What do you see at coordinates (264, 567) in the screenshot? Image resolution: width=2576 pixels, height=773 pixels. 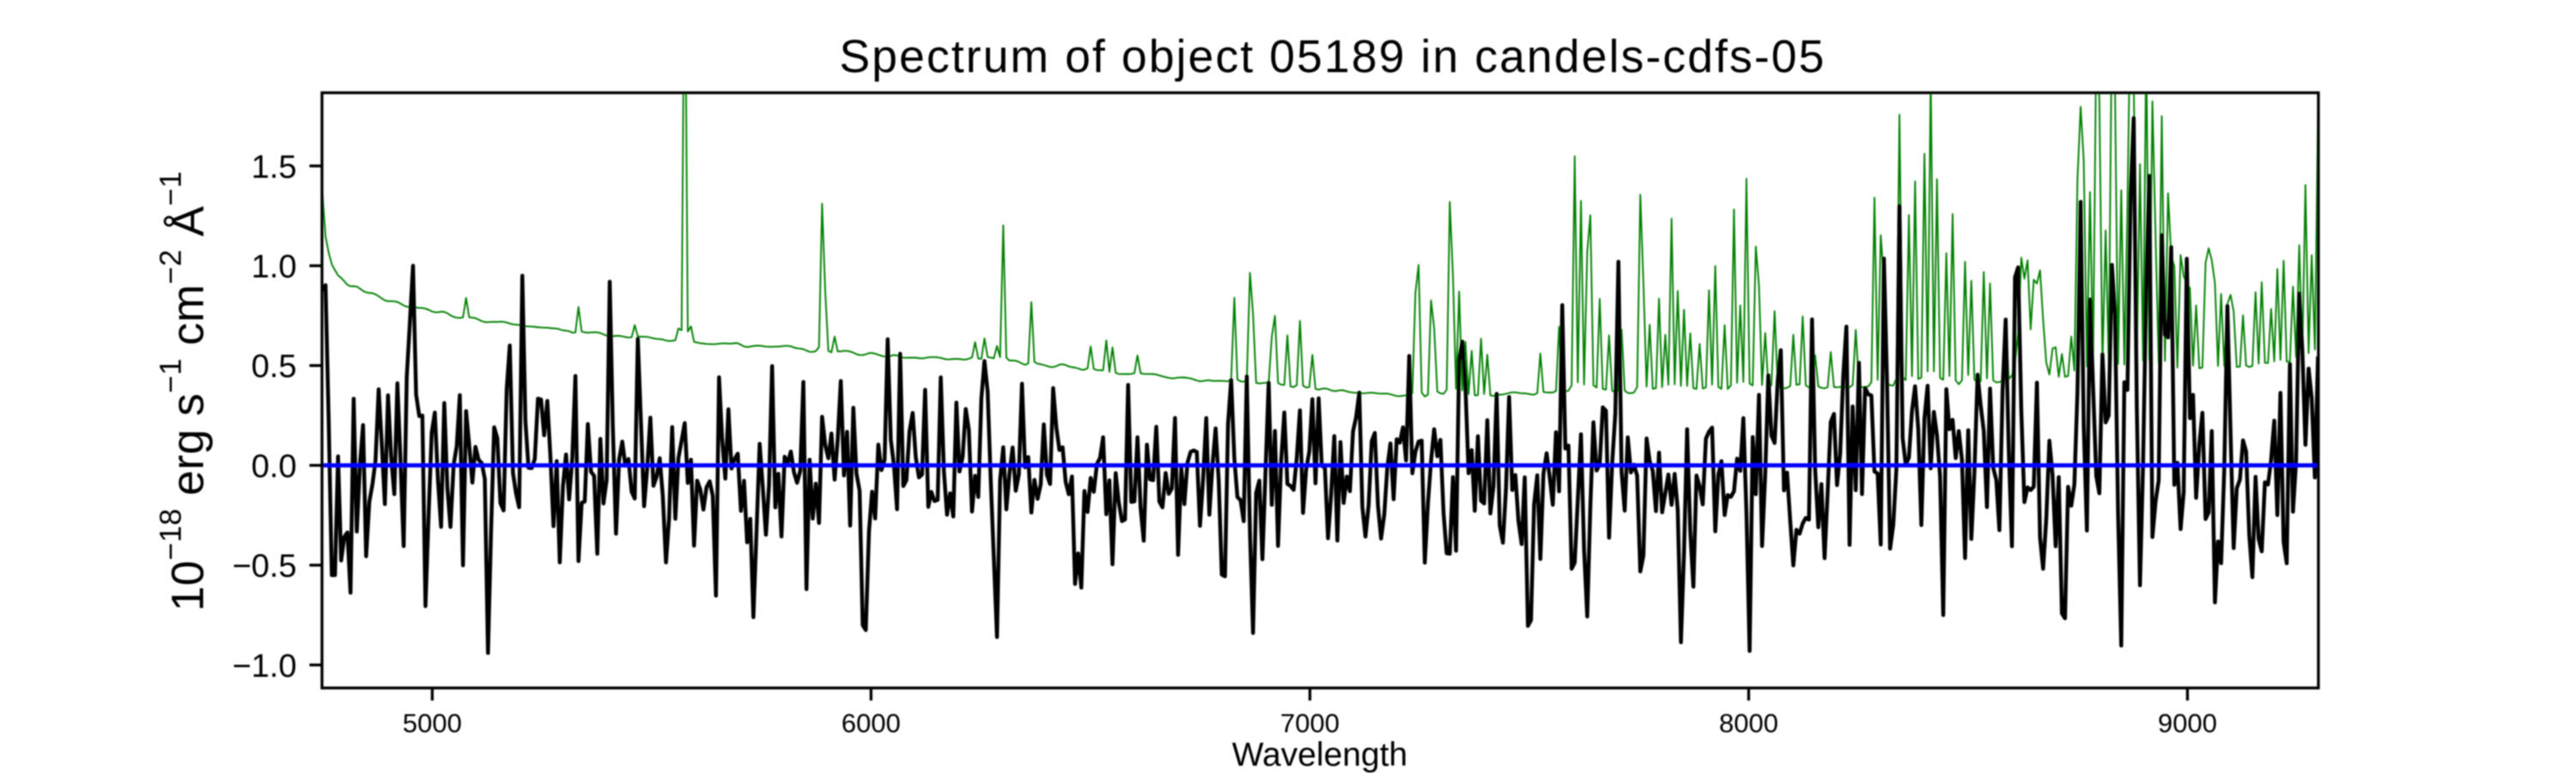 I see `svg-text: −0.5` at bounding box center [264, 567].